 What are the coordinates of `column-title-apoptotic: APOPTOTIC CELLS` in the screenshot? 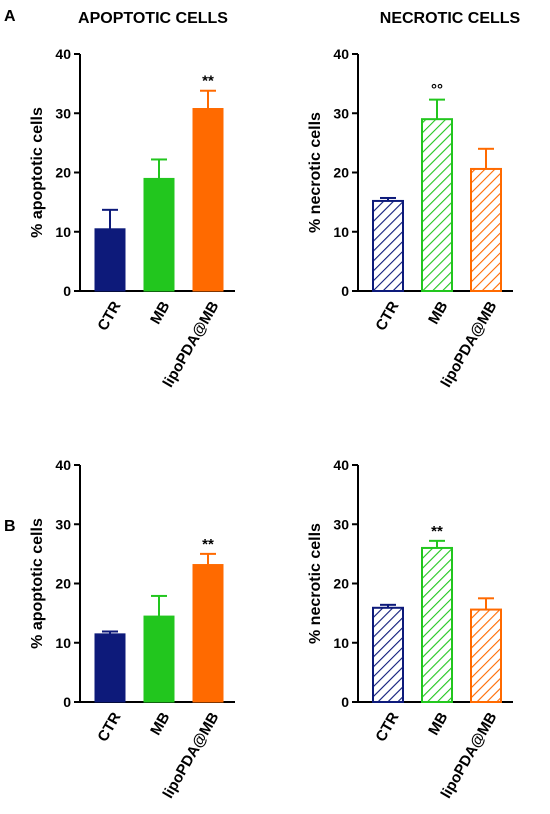 It's located at (153, 18).